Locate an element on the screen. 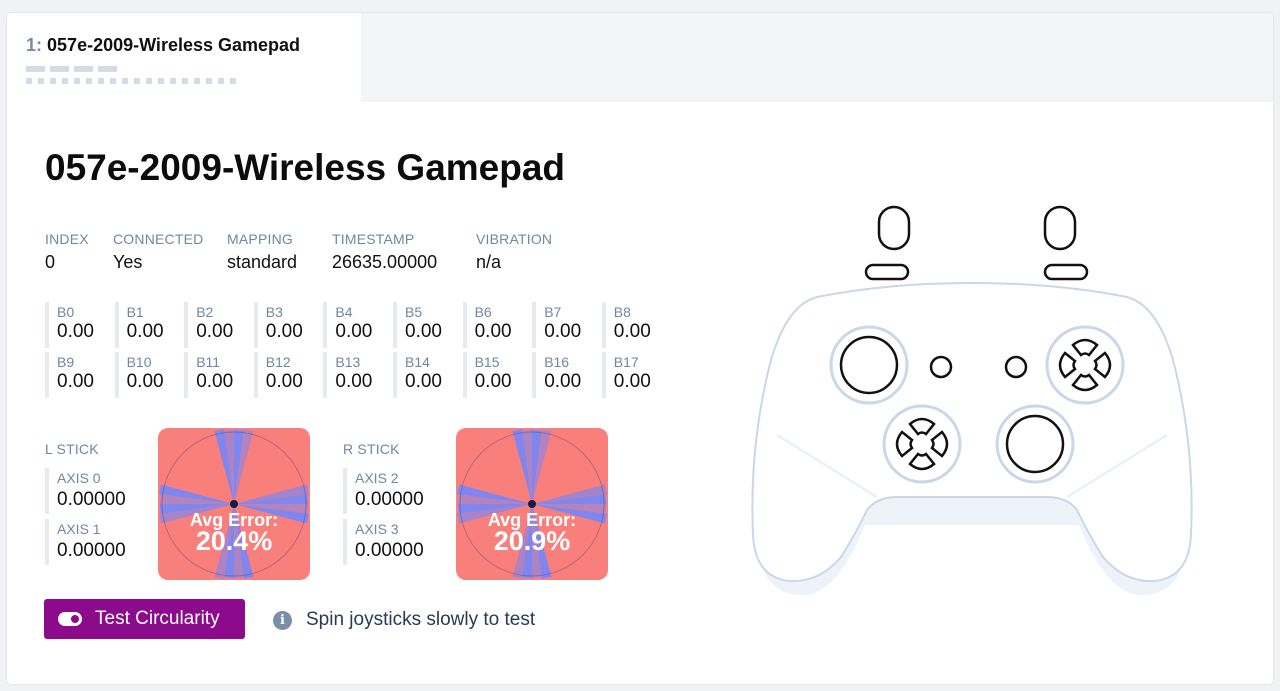 The height and width of the screenshot is (691, 1280). face-button-left is located at coordinates (1067, 365).